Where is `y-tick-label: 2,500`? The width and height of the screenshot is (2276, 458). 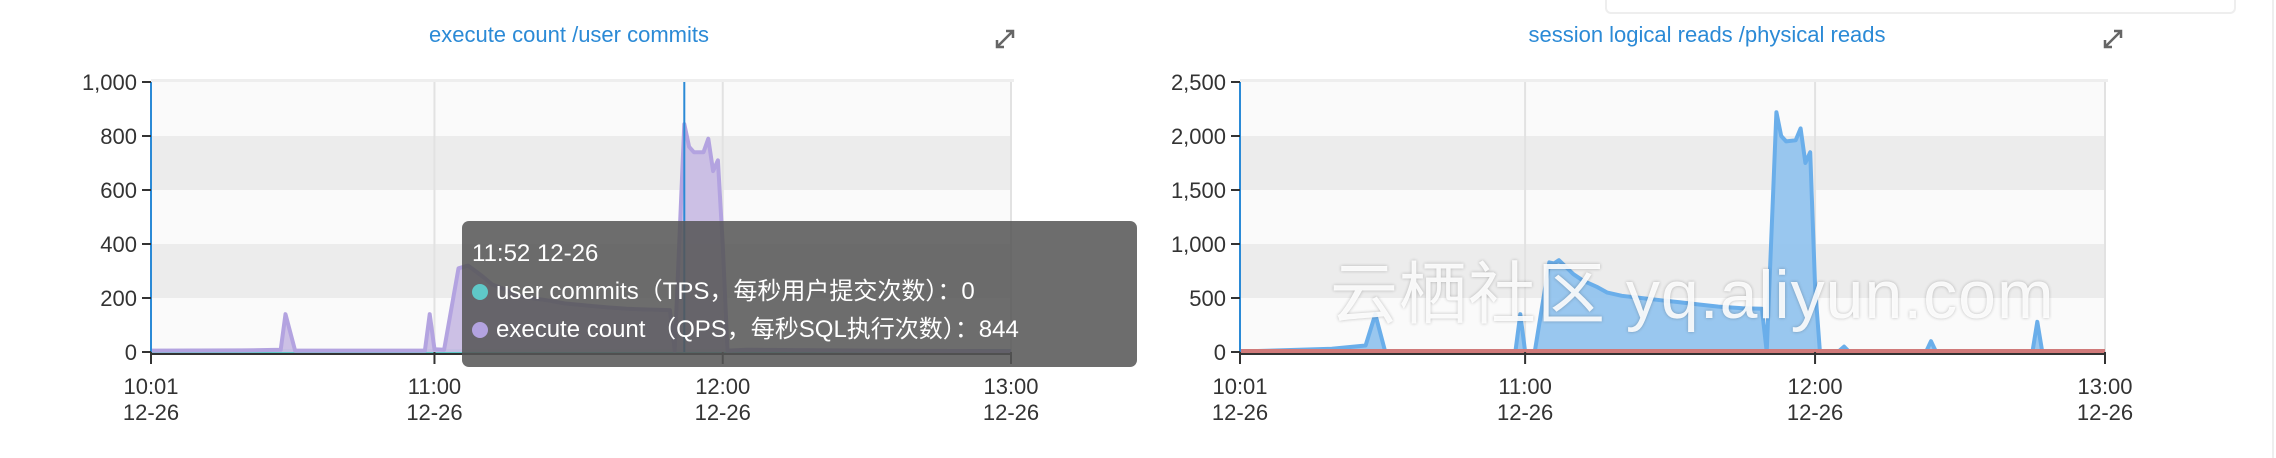
y-tick-label: 2,500 is located at coordinates (1198, 82).